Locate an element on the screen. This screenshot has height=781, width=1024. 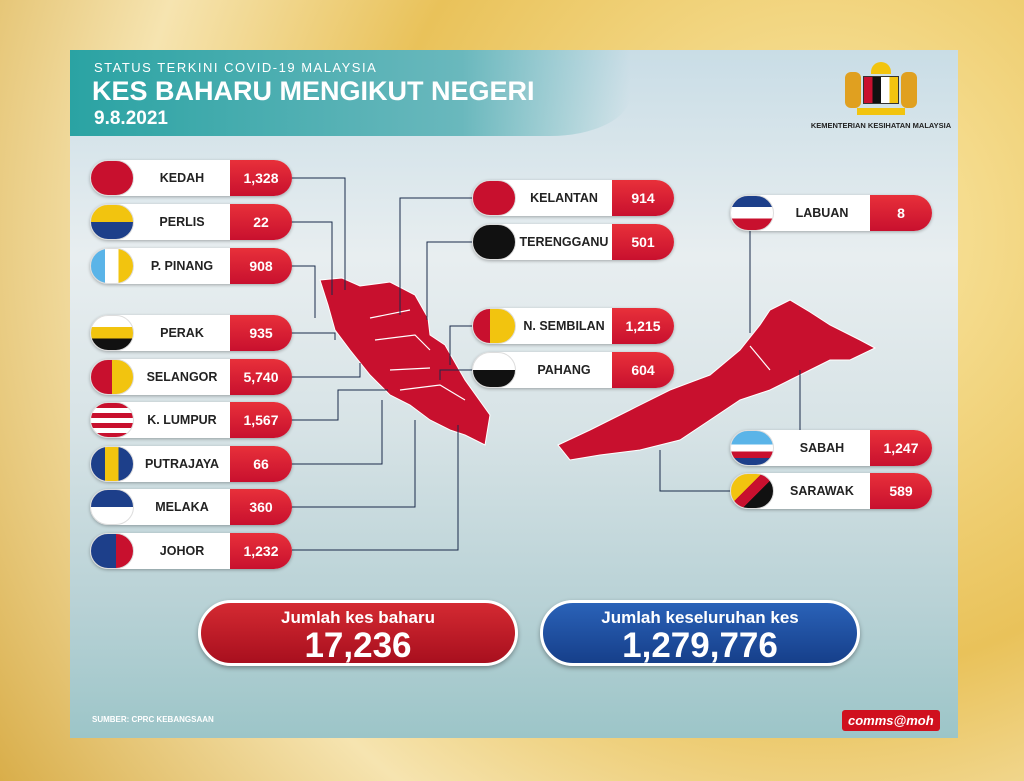
moh-logo: KEMENTERIAN KESIHATAN MALAYSIA is located at coordinates (881, 96).